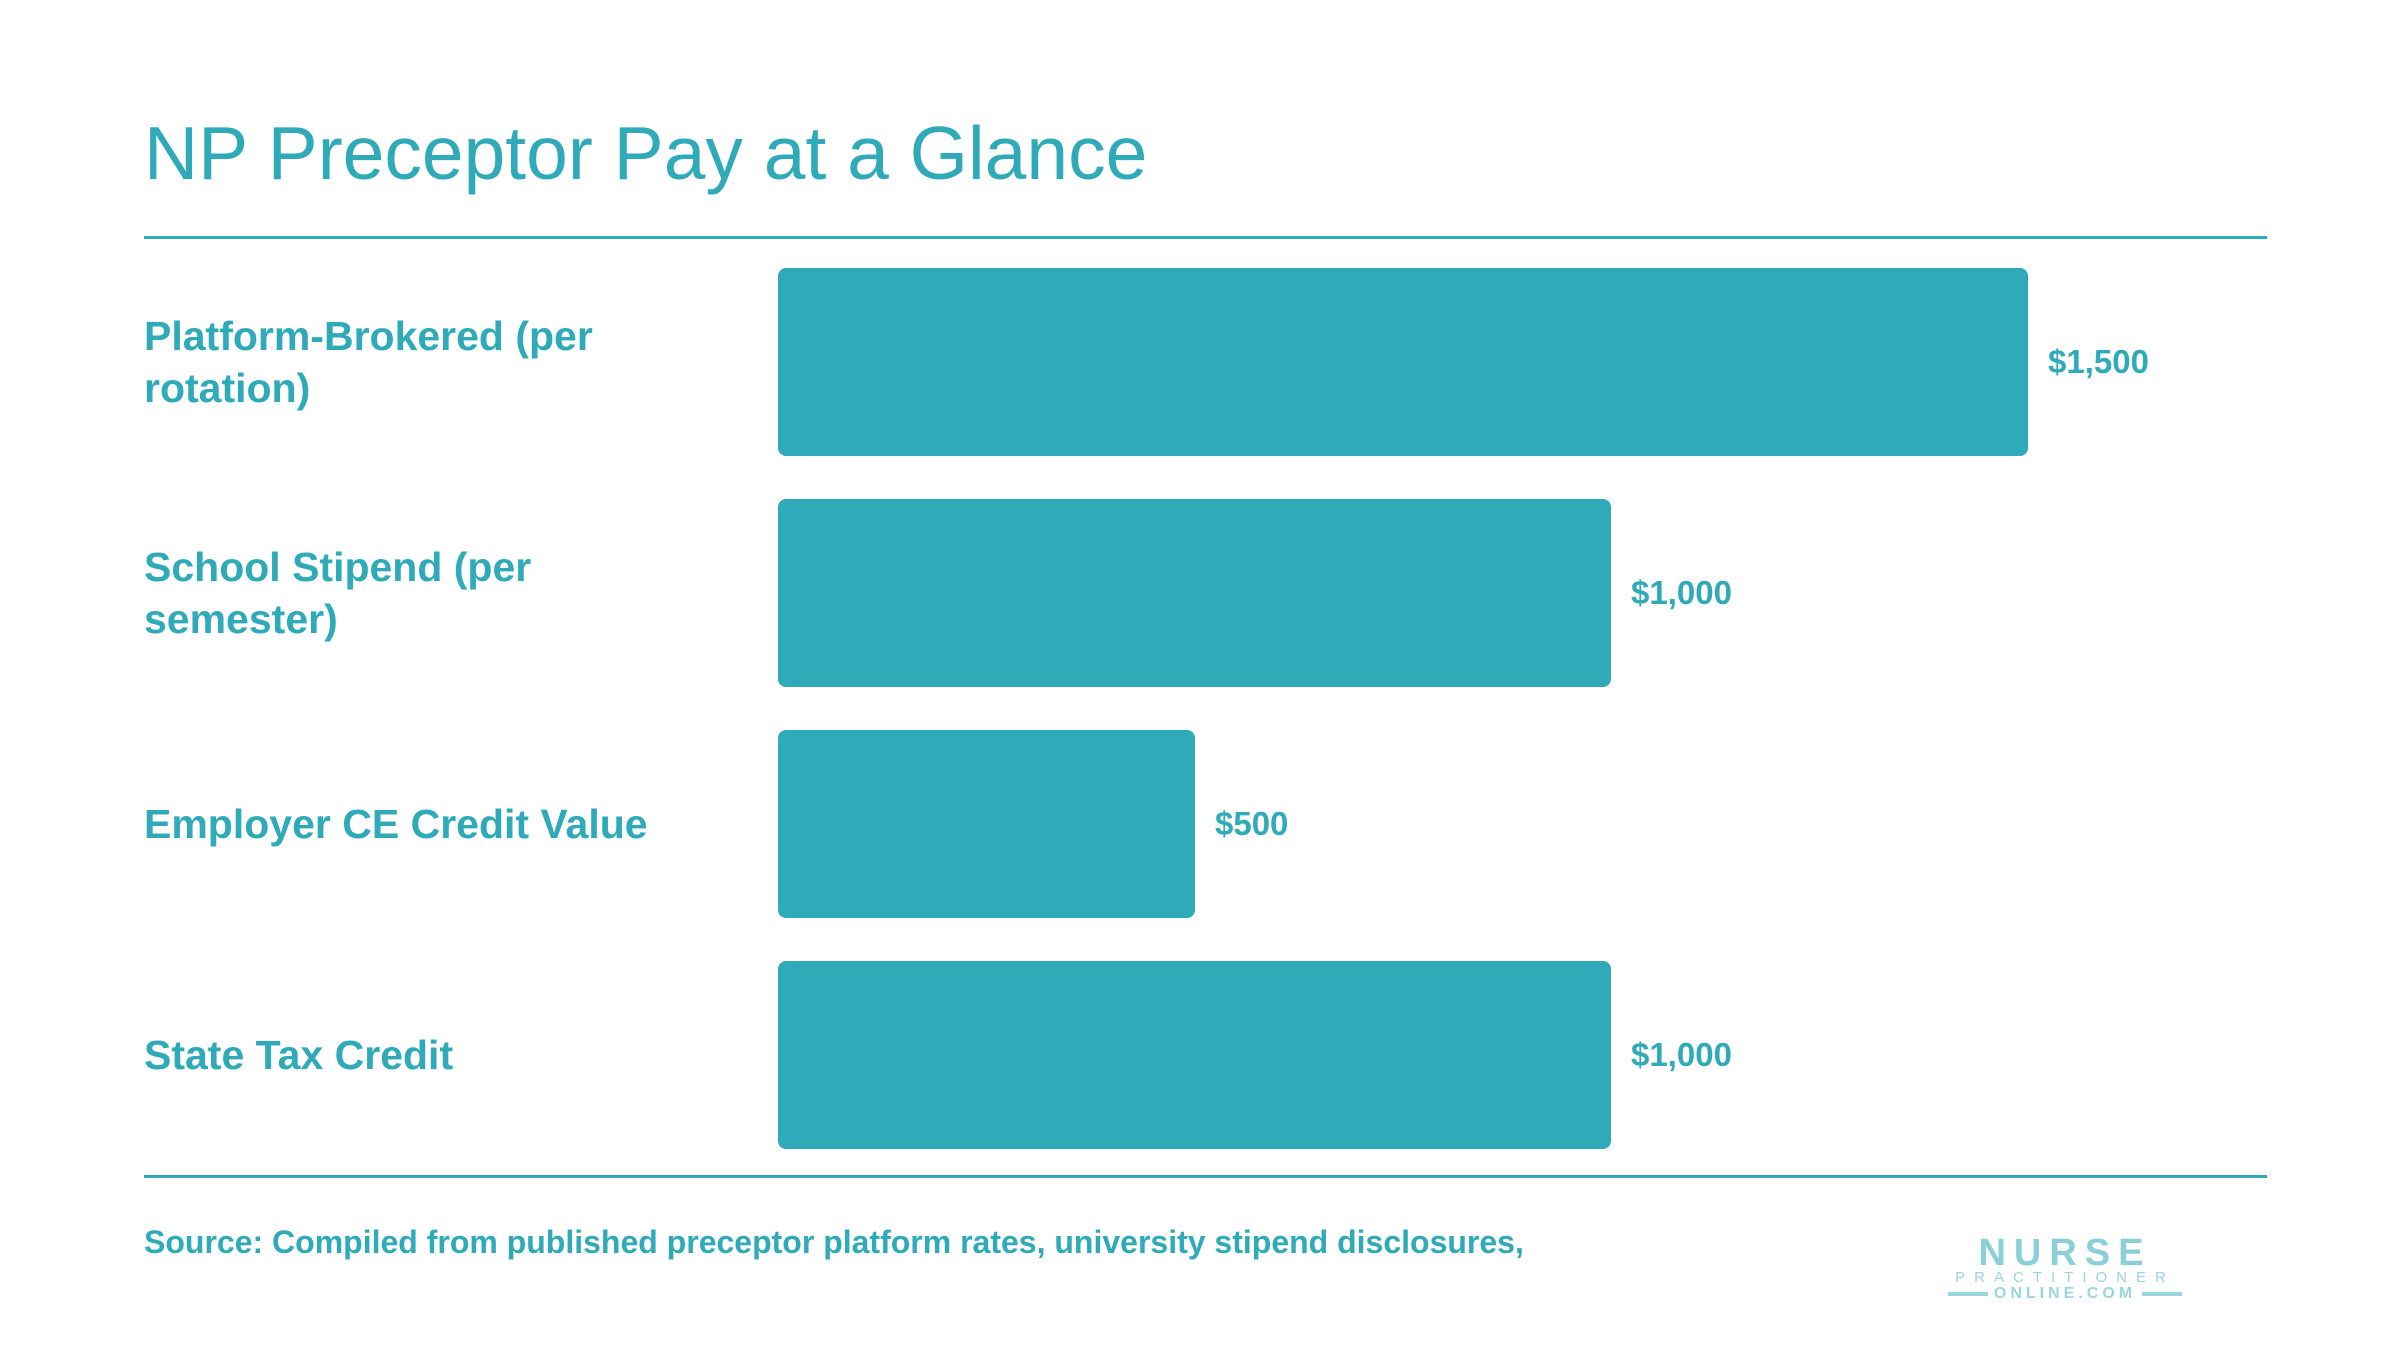 Image resolution: width=2400 pixels, height=1350 pixels. Describe the element at coordinates (2162, 1294) in the screenshot. I see `logo-dash-right` at that location.